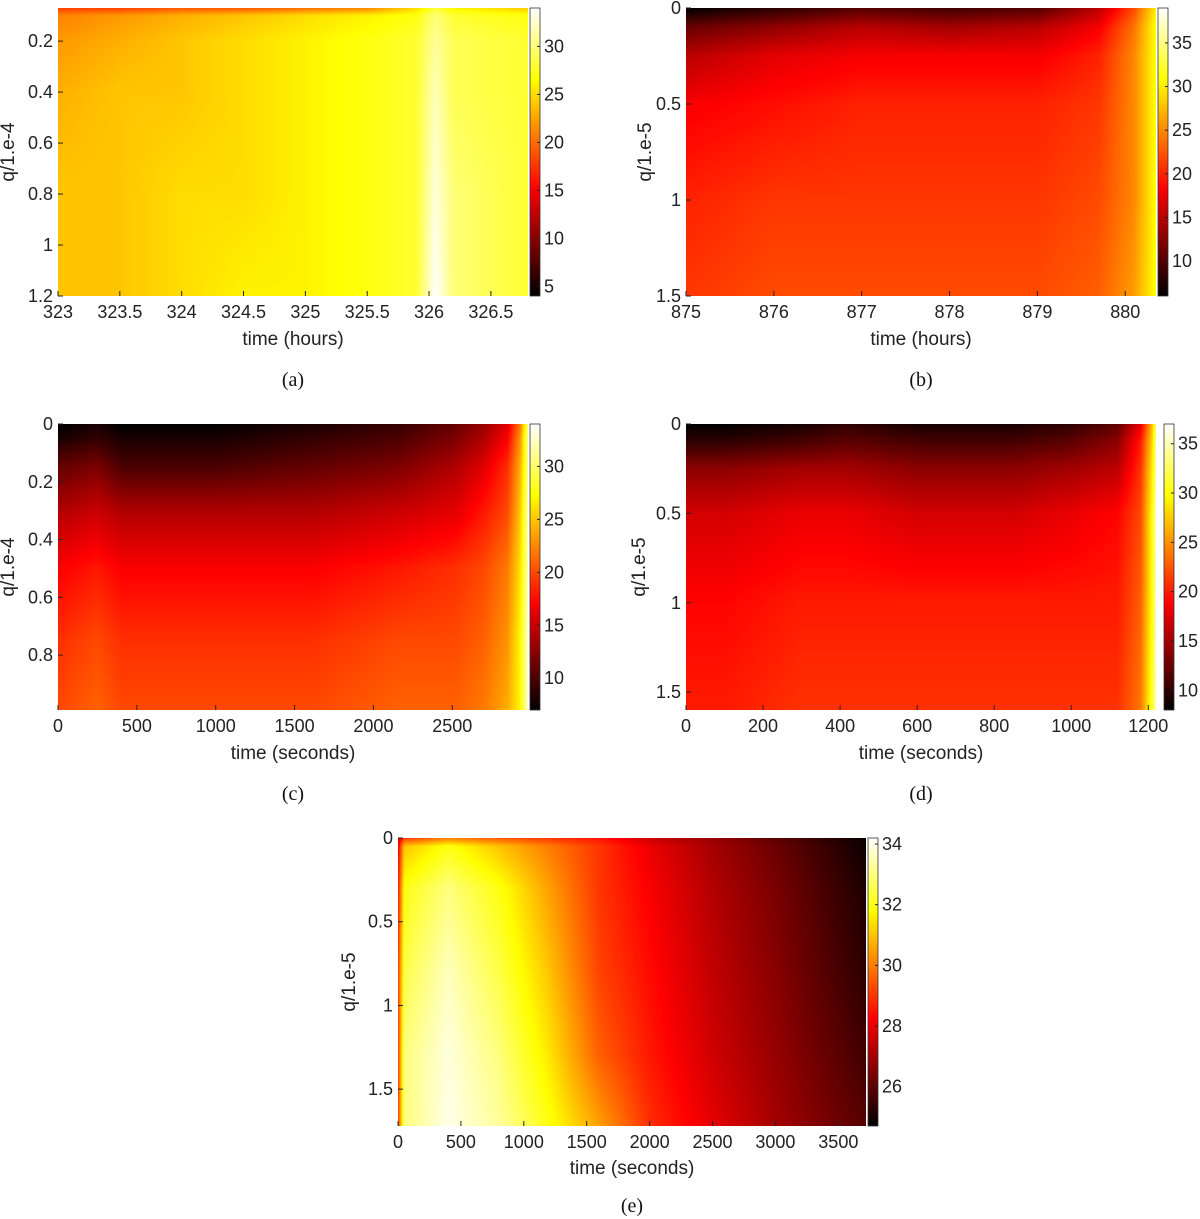  Describe the element at coordinates (632, 1206) in the screenshot. I see `caption-e: (e)` at that location.